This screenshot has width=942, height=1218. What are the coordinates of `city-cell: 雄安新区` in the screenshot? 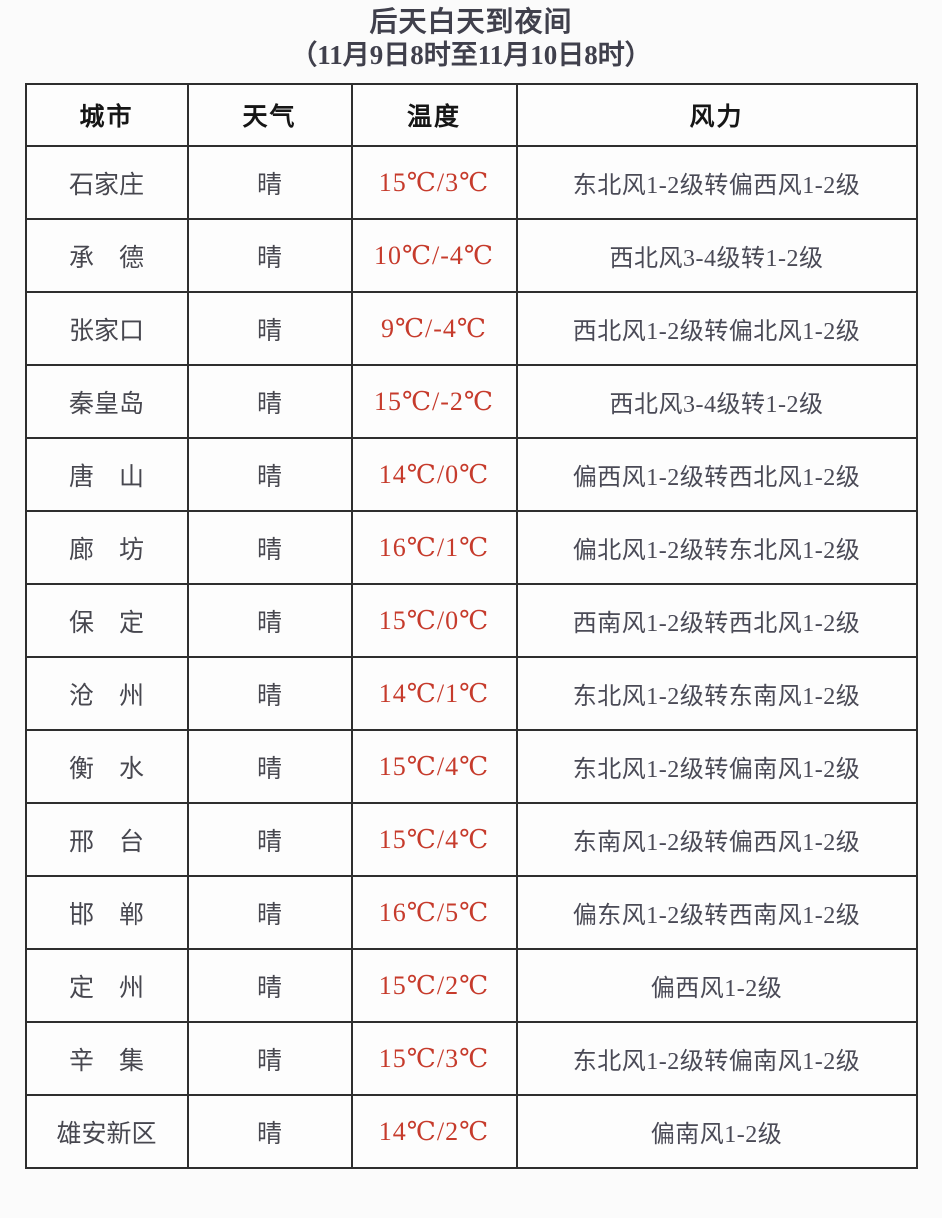 It's located at (106, 1131).